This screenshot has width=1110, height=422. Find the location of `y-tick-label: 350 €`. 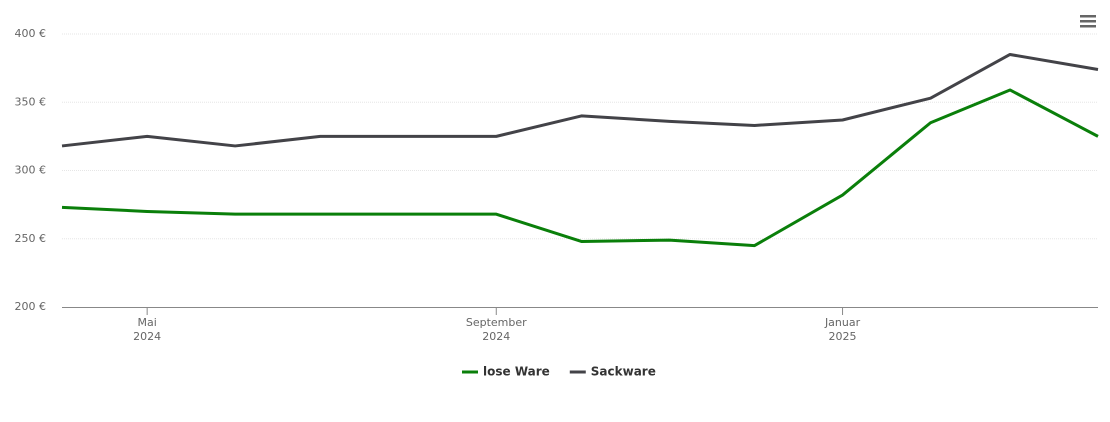

y-tick-label: 350 € is located at coordinates (31, 101).